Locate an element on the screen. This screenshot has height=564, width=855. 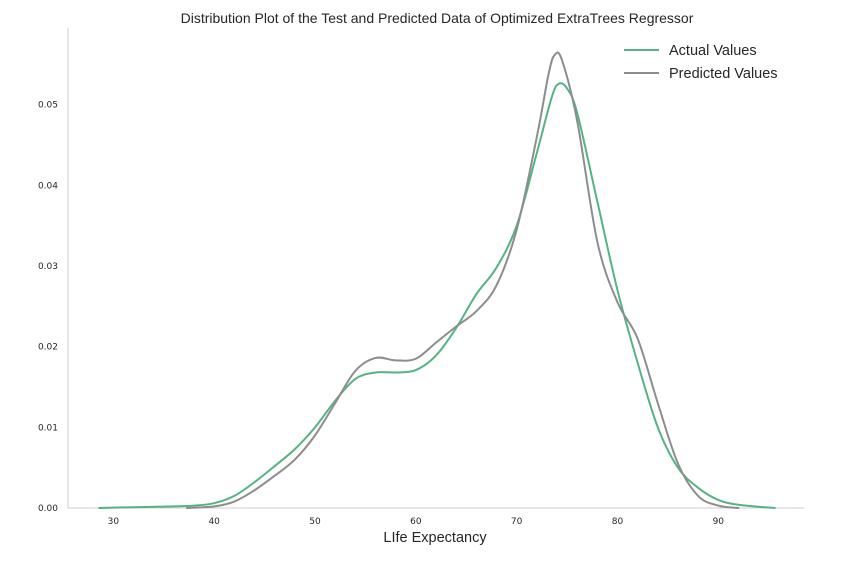
y-tick-label: 0.02 is located at coordinates (48, 348).